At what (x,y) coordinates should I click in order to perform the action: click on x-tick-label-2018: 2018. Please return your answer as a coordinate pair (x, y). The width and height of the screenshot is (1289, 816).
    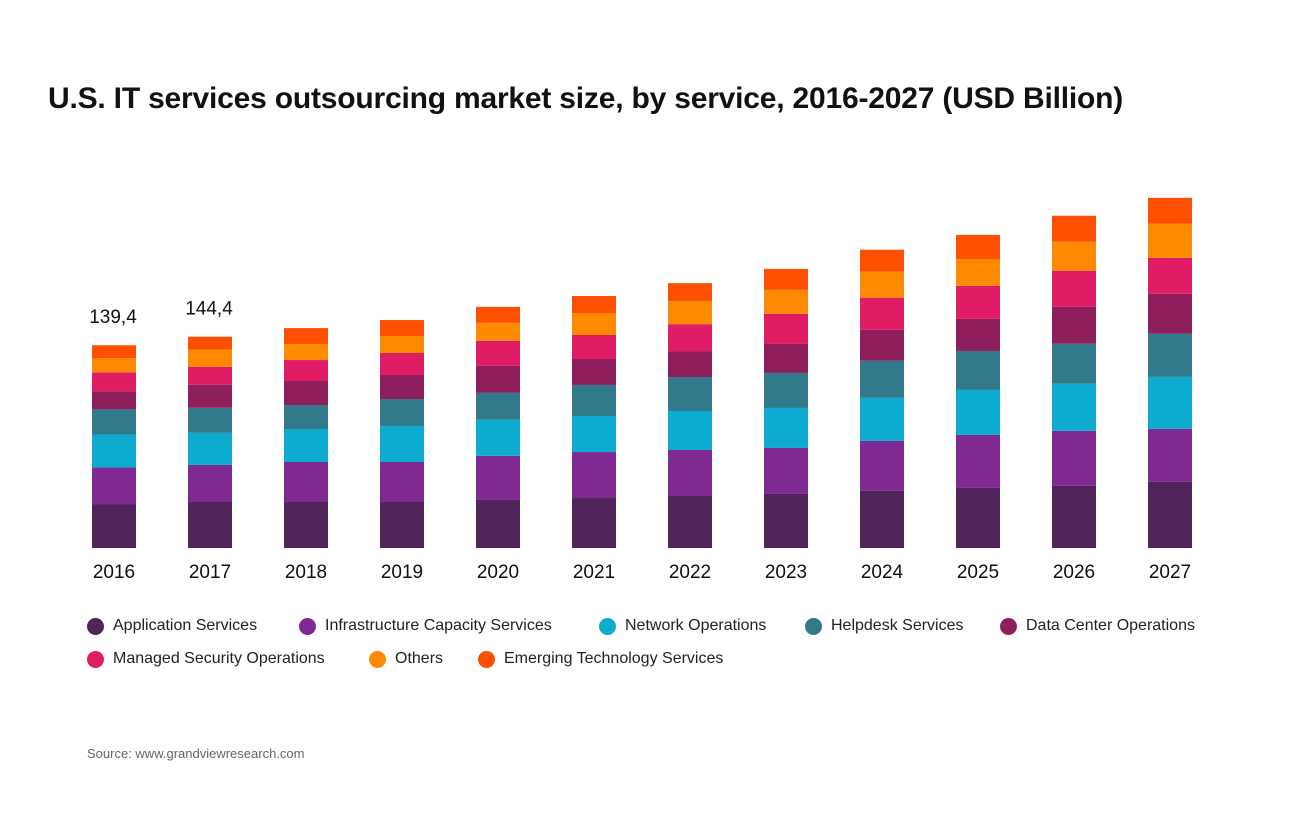
    Looking at the image, I should click on (306, 572).